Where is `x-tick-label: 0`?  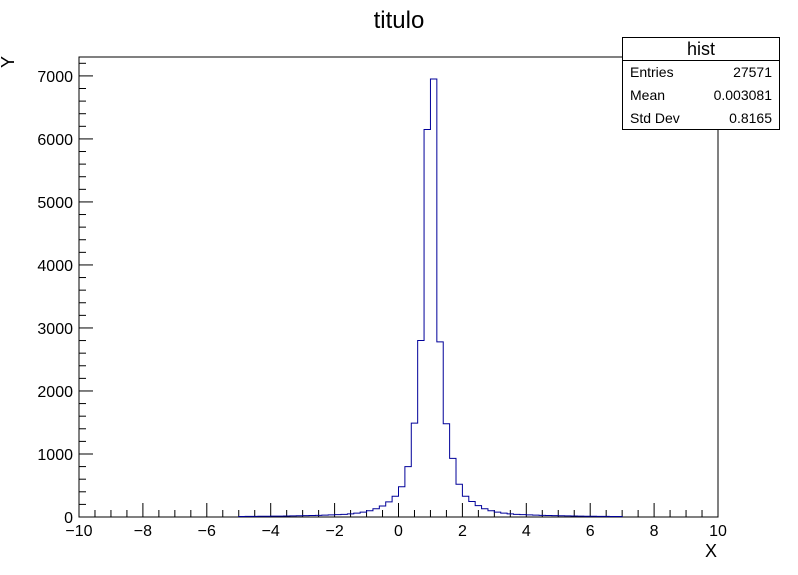
x-tick-label: 0 is located at coordinates (398, 531).